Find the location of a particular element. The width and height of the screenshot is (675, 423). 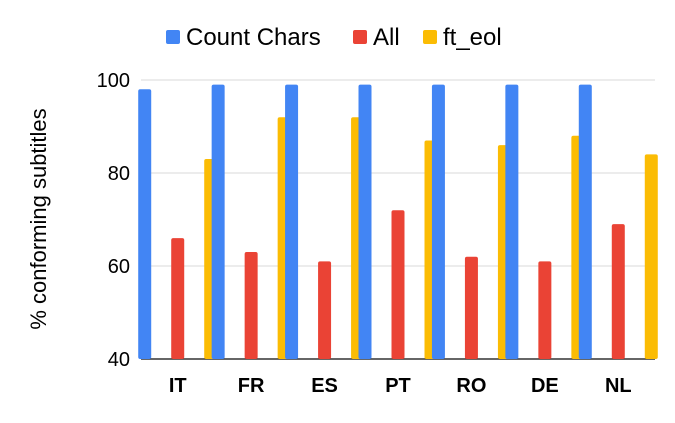

x-tick-label: IT is located at coordinates (178, 386).